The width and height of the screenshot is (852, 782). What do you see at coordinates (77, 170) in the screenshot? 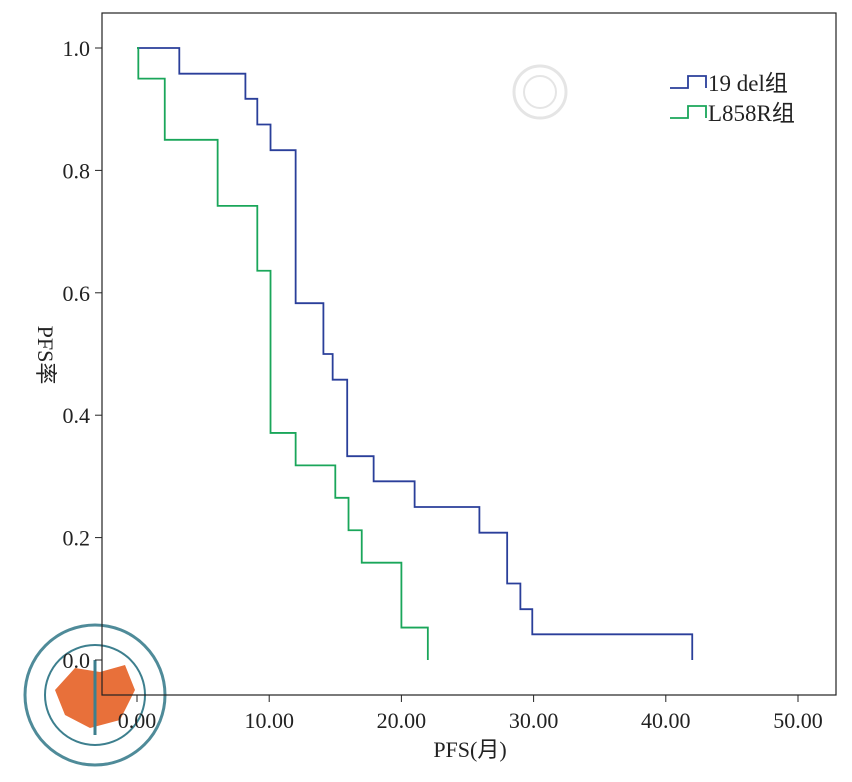
I see `y-tick-label: 0.8` at bounding box center [77, 170].